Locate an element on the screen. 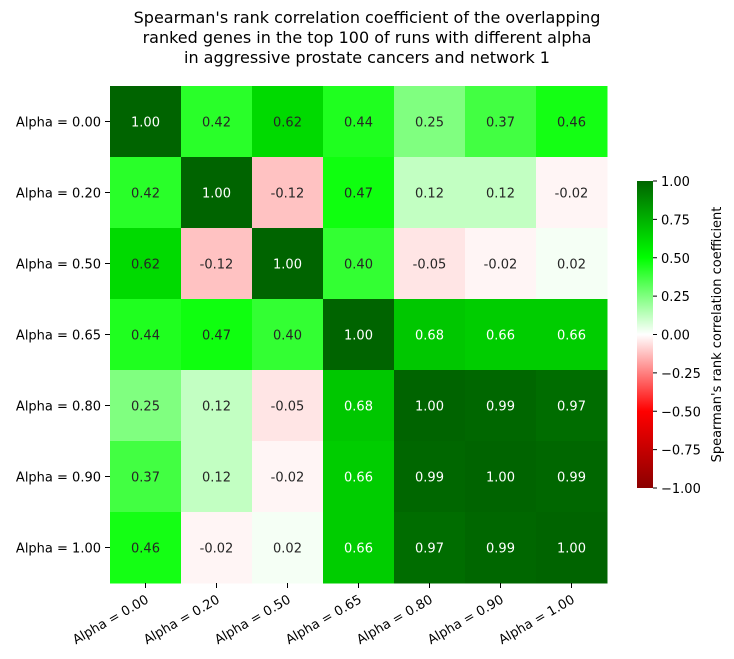  cell-value-label: 0.97 is located at coordinates (571, 407).